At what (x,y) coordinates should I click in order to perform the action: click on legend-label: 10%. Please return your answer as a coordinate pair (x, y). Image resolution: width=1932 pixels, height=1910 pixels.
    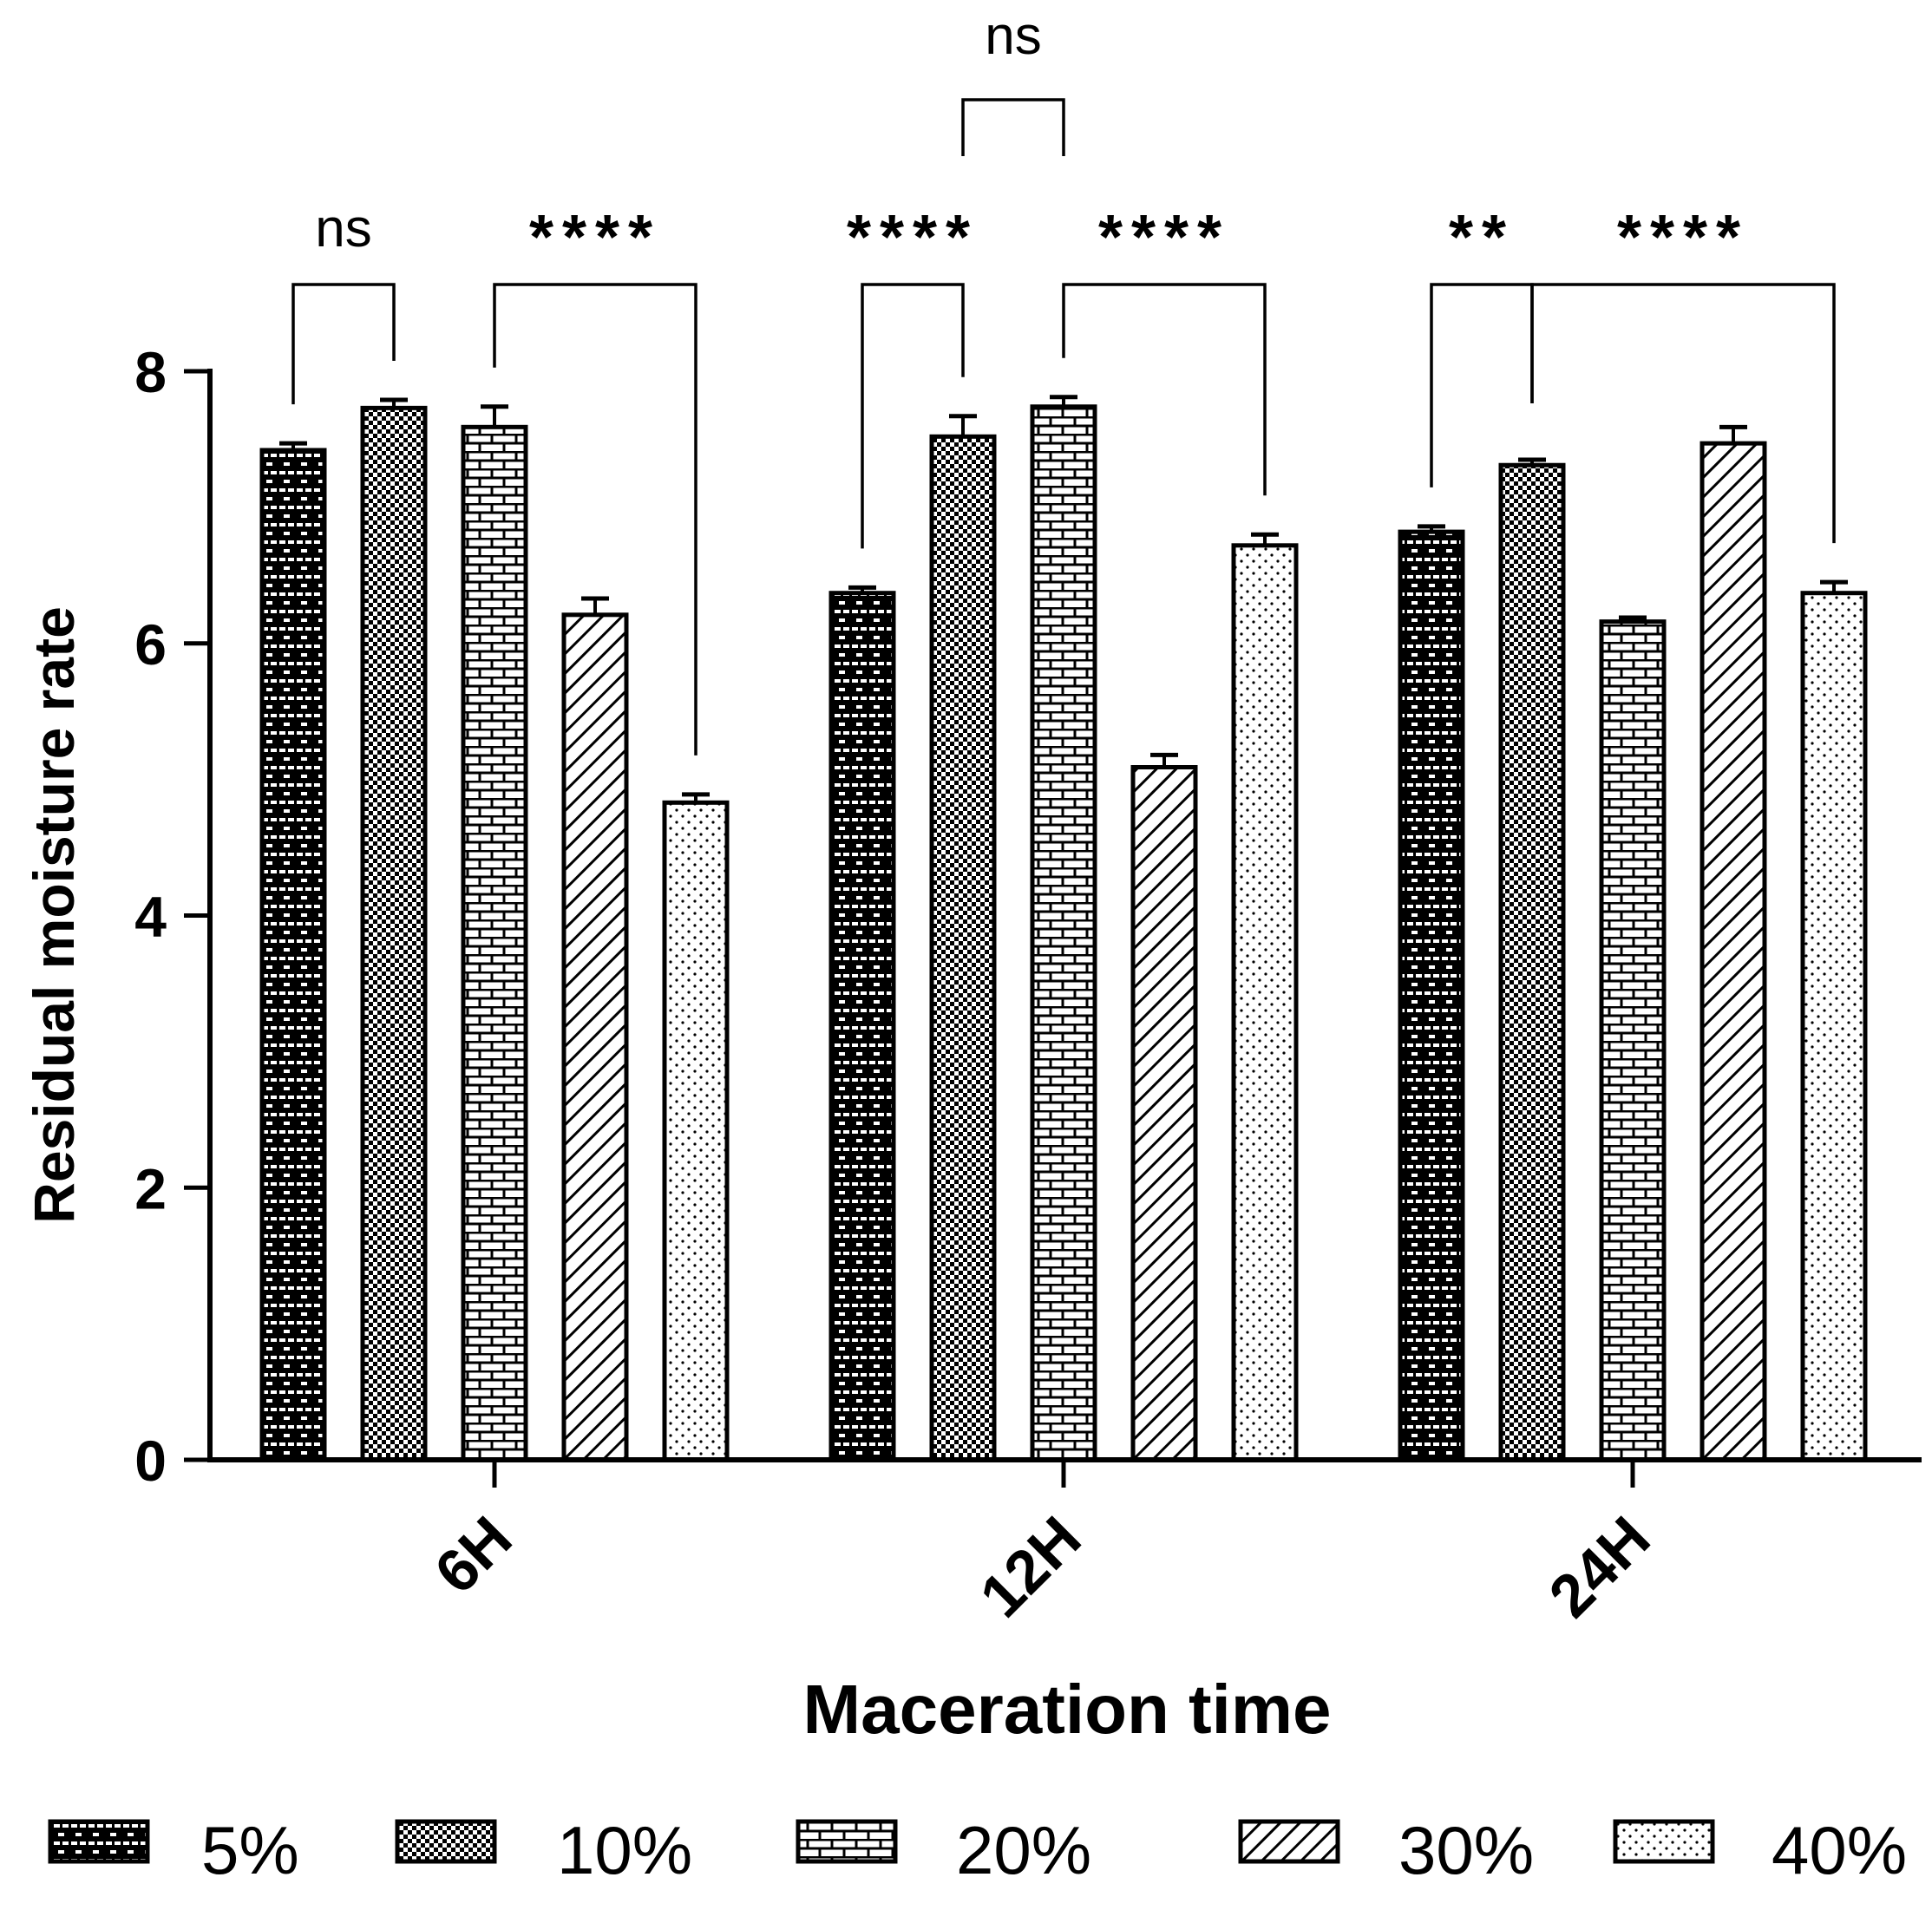
    Looking at the image, I should click on (624, 1850).